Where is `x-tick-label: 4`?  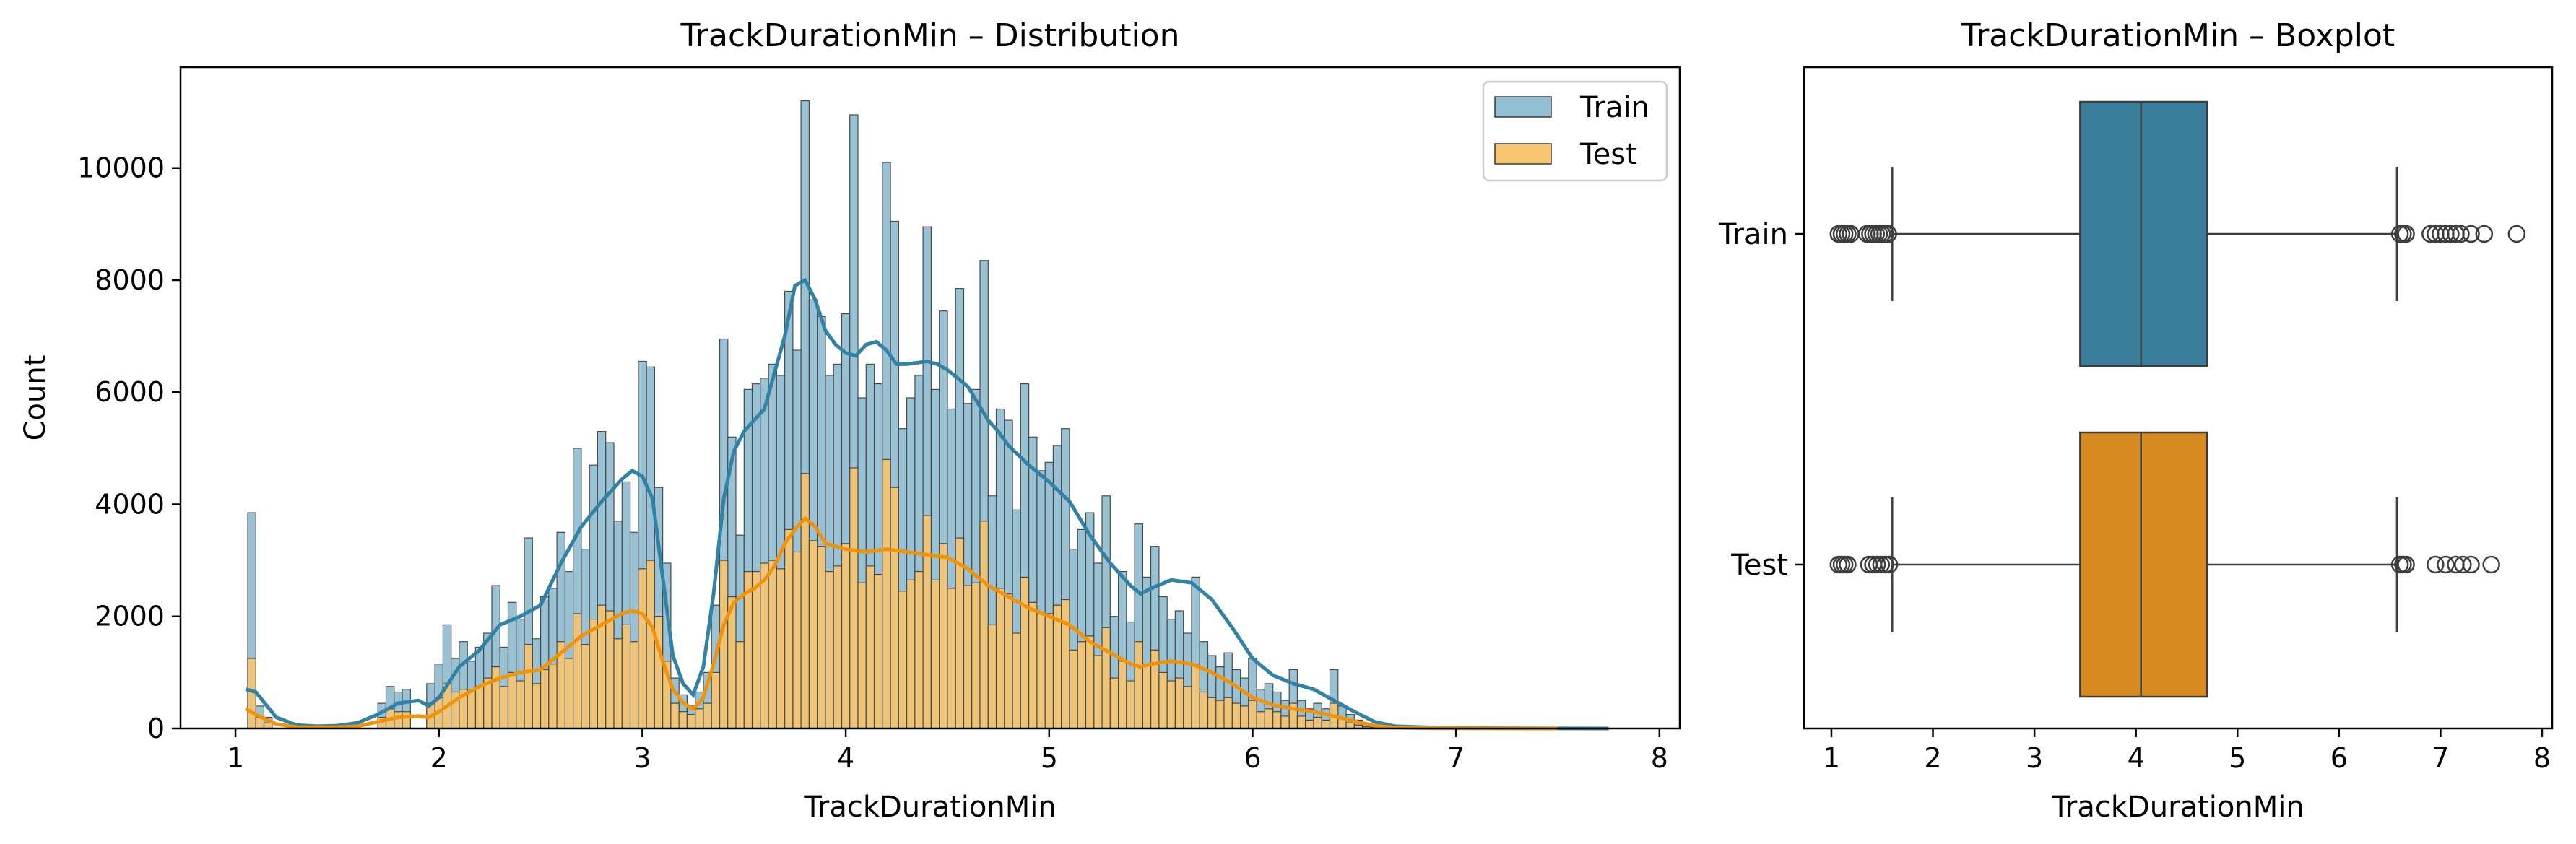
x-tick-label: 4 is located at coordinates (845, 758).